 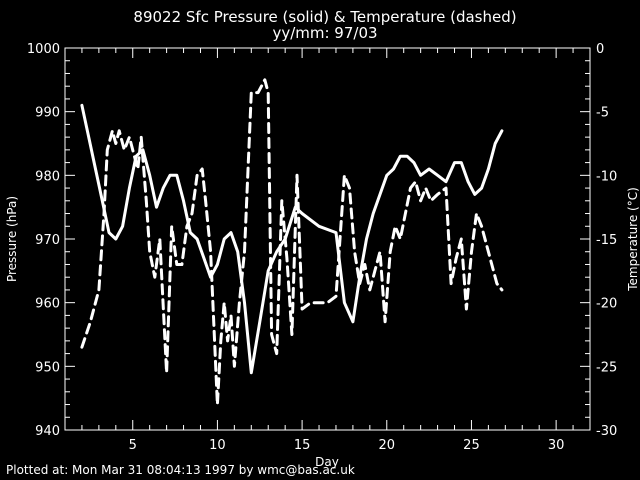 I want to click on y-left-tick-label: 940, so click(x=47, y=431).